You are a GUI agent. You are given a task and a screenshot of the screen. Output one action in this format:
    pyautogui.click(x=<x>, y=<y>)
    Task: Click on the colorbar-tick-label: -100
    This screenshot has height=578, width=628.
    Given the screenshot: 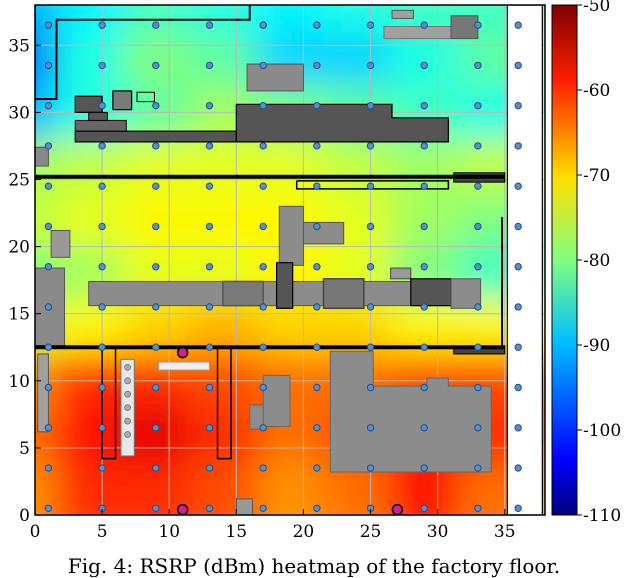 What is the action you would take?
    pyautogui.click(x=602, y=431)
    